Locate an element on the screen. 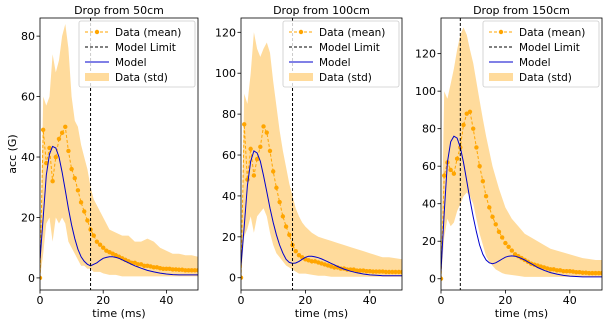 The height and width of the screenshot is (321, 603). y-axis-label: acc (G) is located at coordinates (12, 153).